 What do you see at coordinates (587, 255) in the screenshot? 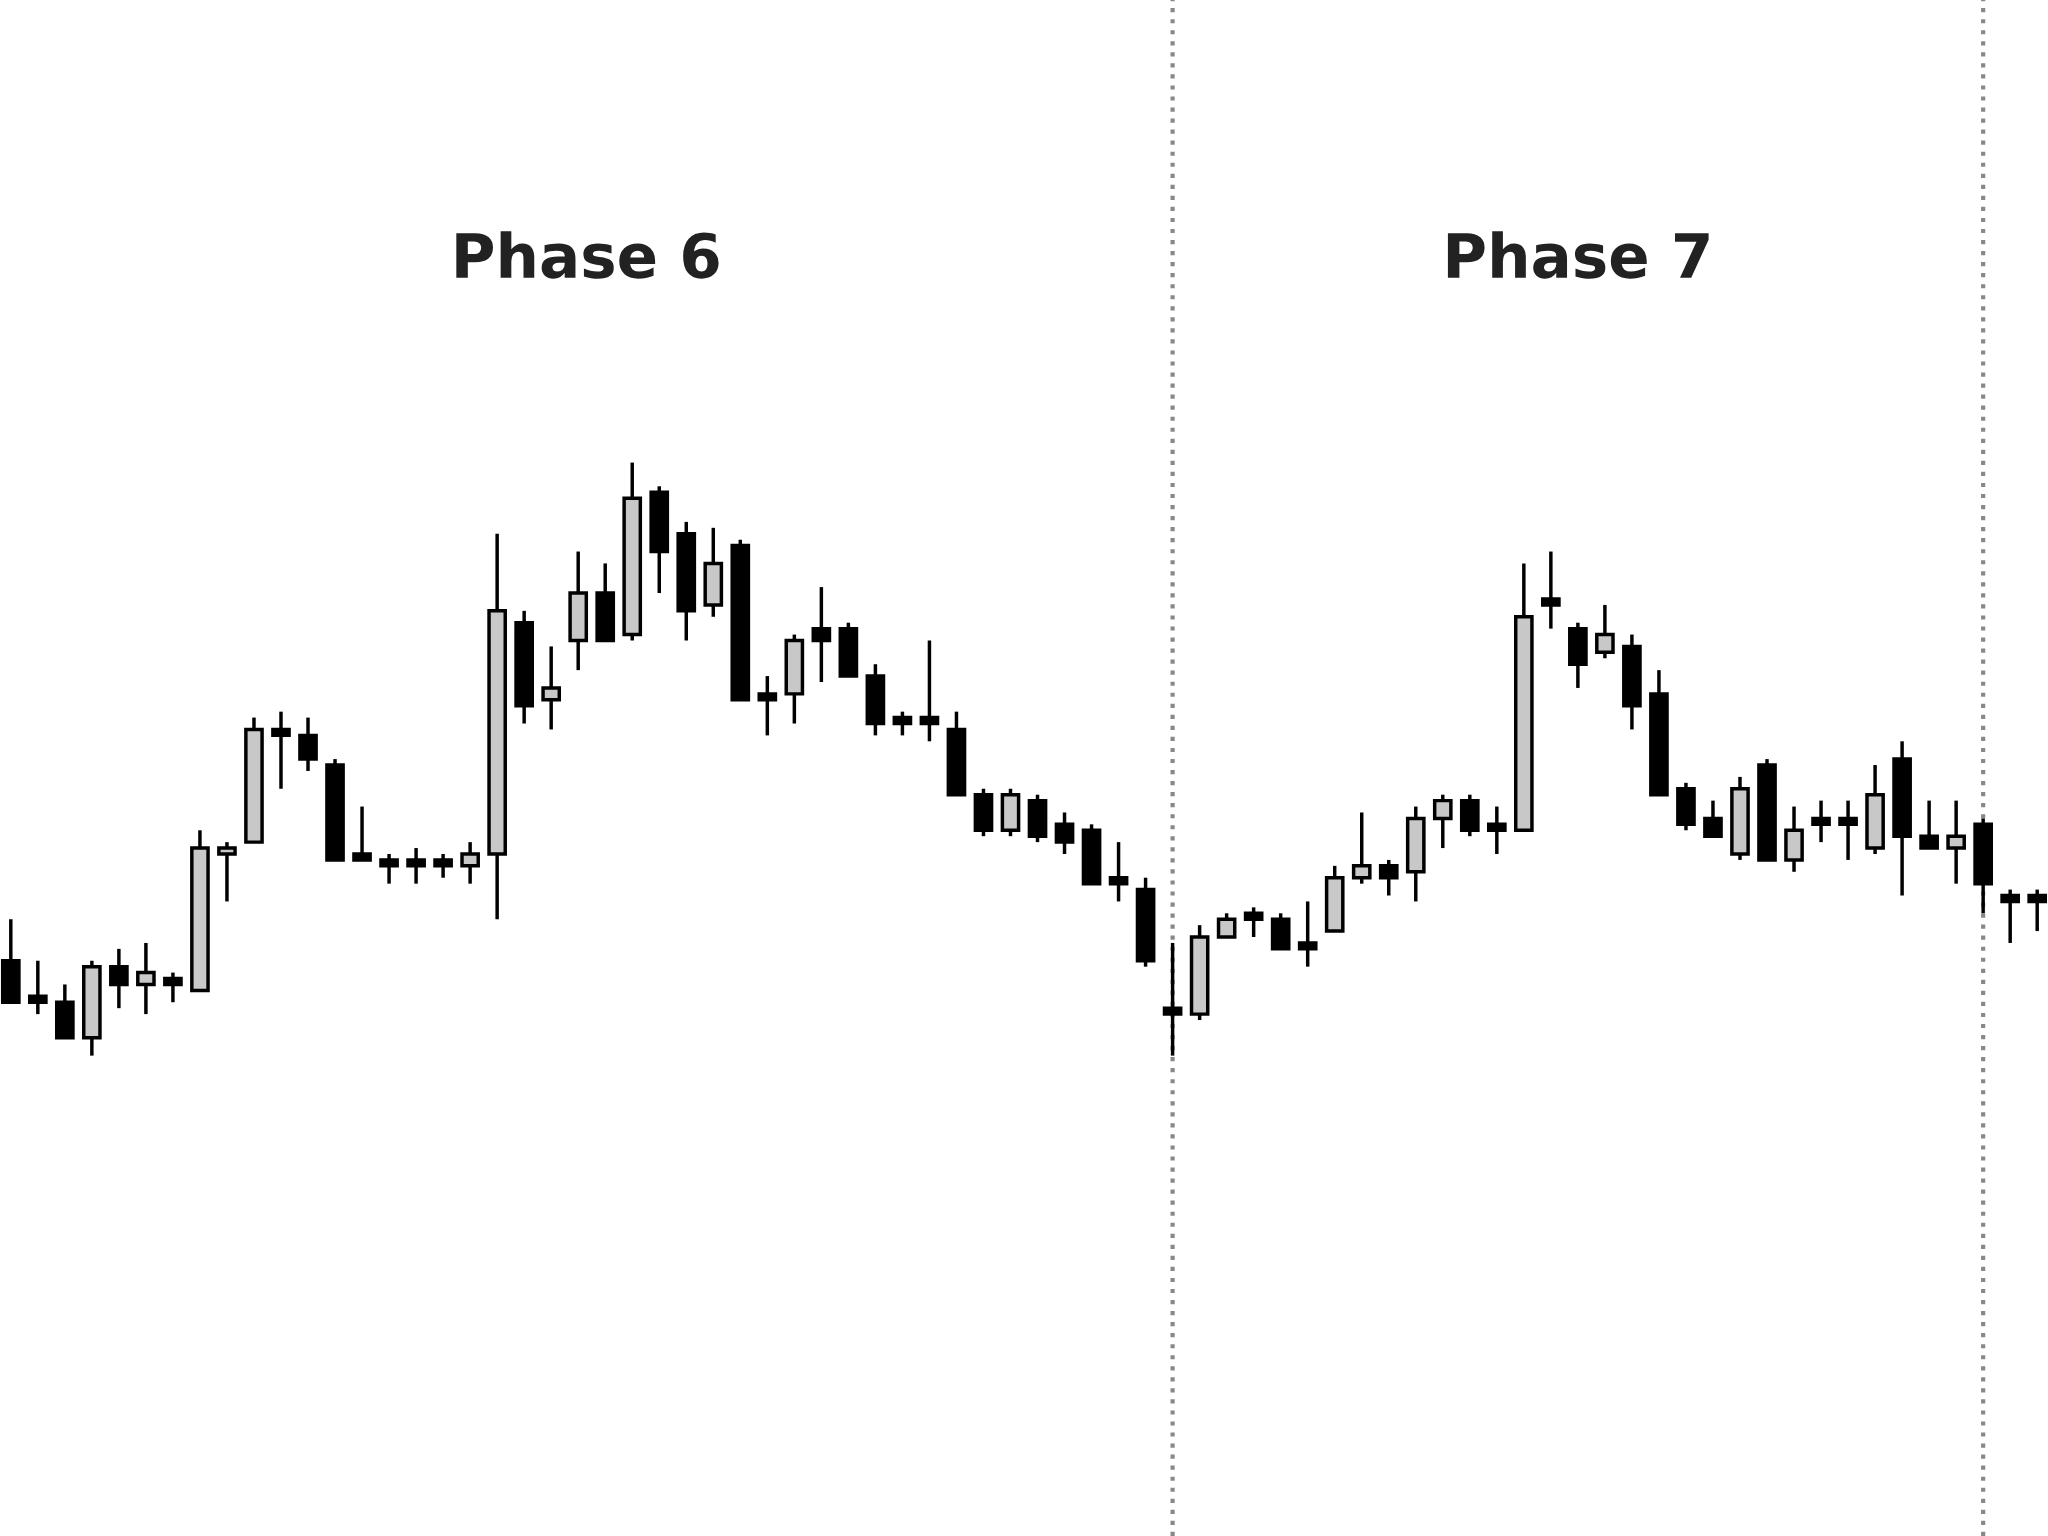
I see `text: Phase 6` at bounding box center [587, 255].